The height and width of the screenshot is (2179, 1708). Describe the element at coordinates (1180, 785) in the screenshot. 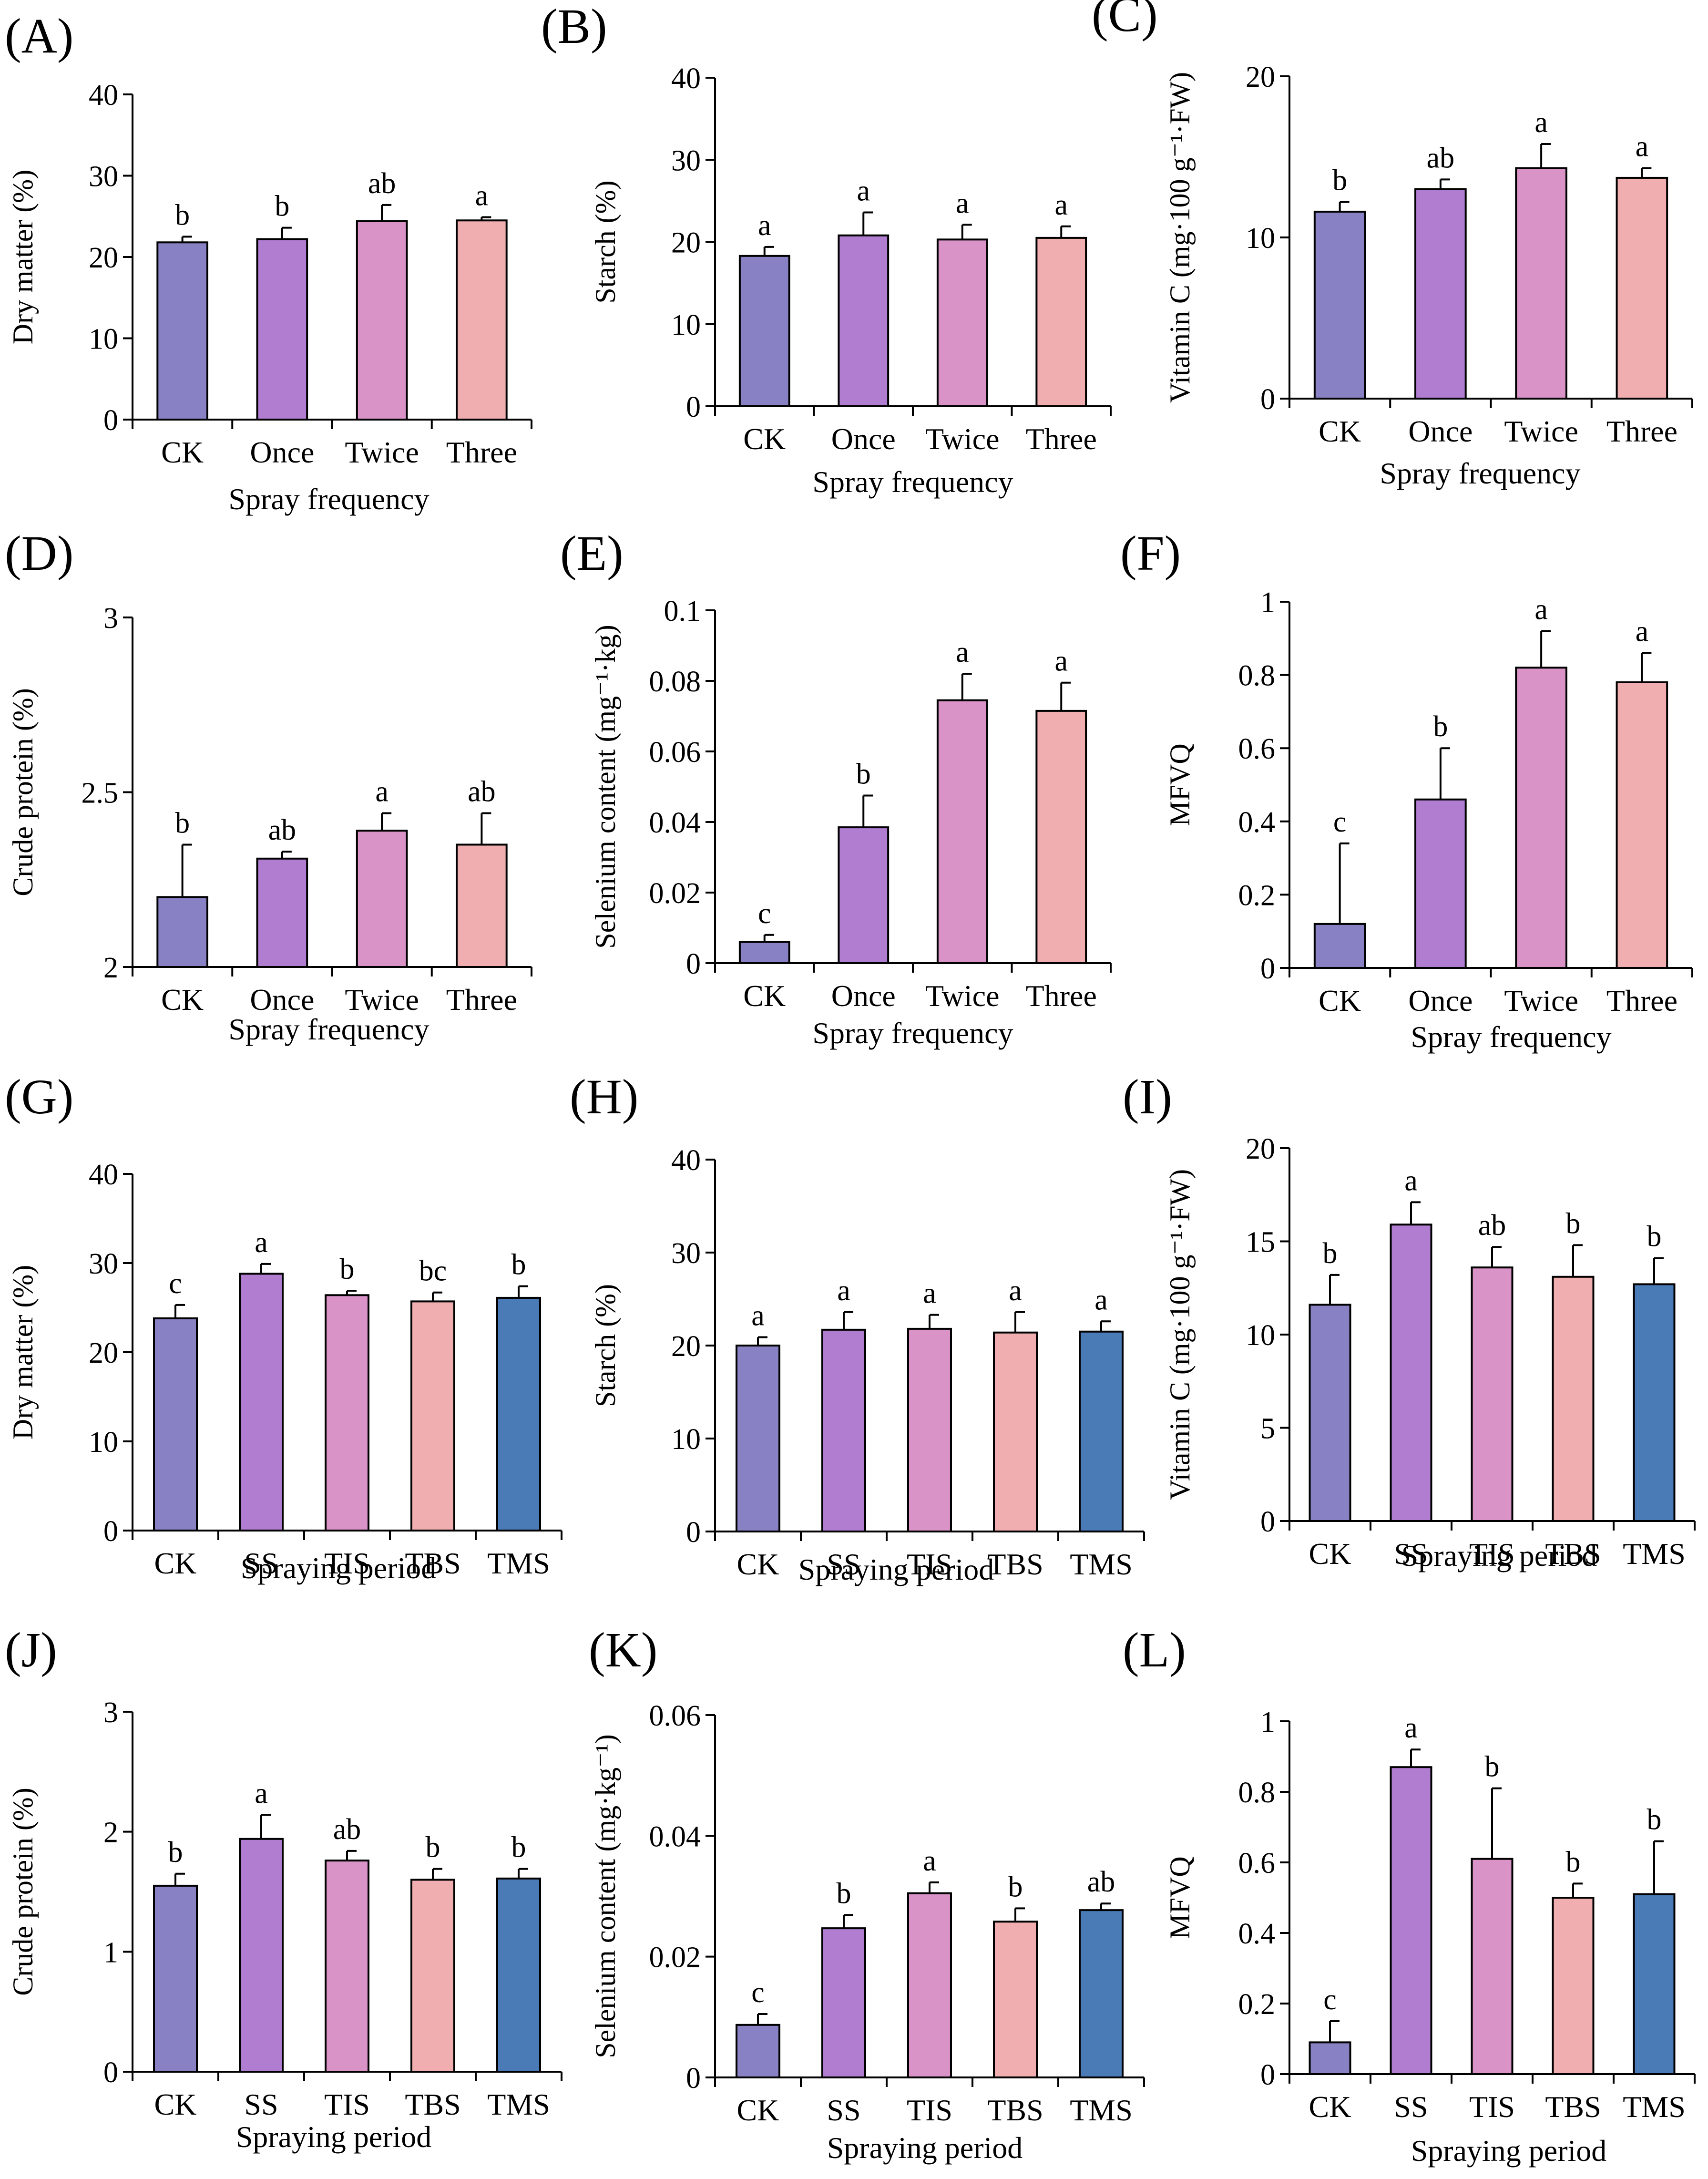

I see `y-axis-title: MFVQ` at that location.